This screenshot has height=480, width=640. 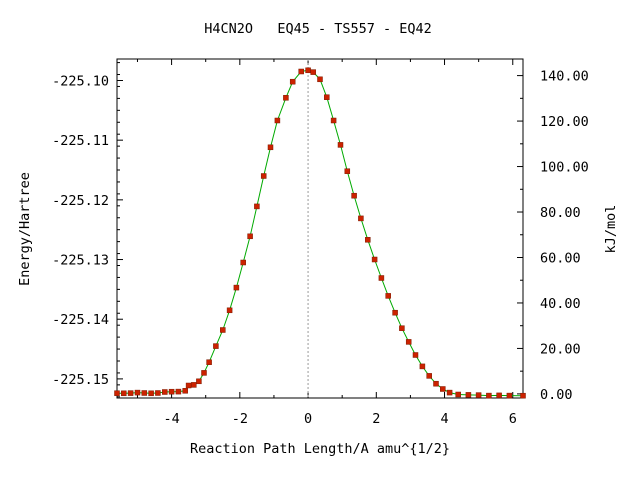 What do you see at coordinates (444, 419) in the screenshot?
I see `x-tick-label: 4` at bounding box center [444, 419].